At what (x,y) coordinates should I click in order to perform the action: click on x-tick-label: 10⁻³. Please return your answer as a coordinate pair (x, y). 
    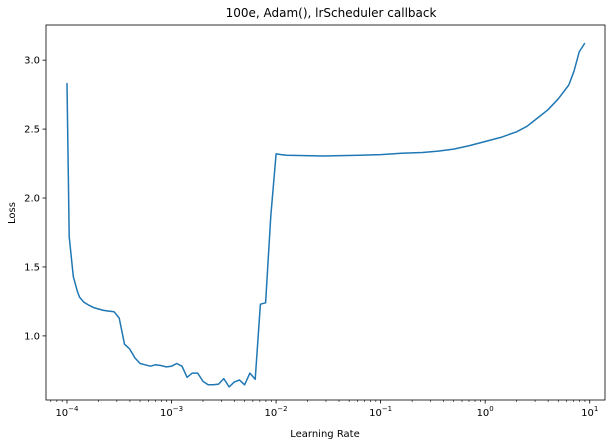
    Looking at the image, I should click on (171, 412).